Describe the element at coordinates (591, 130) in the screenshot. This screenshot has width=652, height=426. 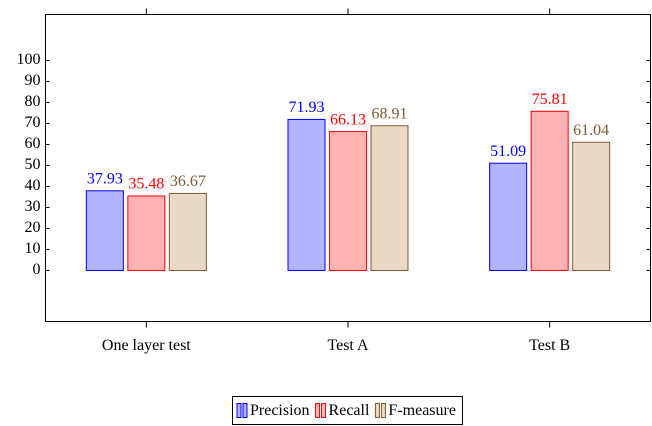
I see `data-label: 61.04` at that location.